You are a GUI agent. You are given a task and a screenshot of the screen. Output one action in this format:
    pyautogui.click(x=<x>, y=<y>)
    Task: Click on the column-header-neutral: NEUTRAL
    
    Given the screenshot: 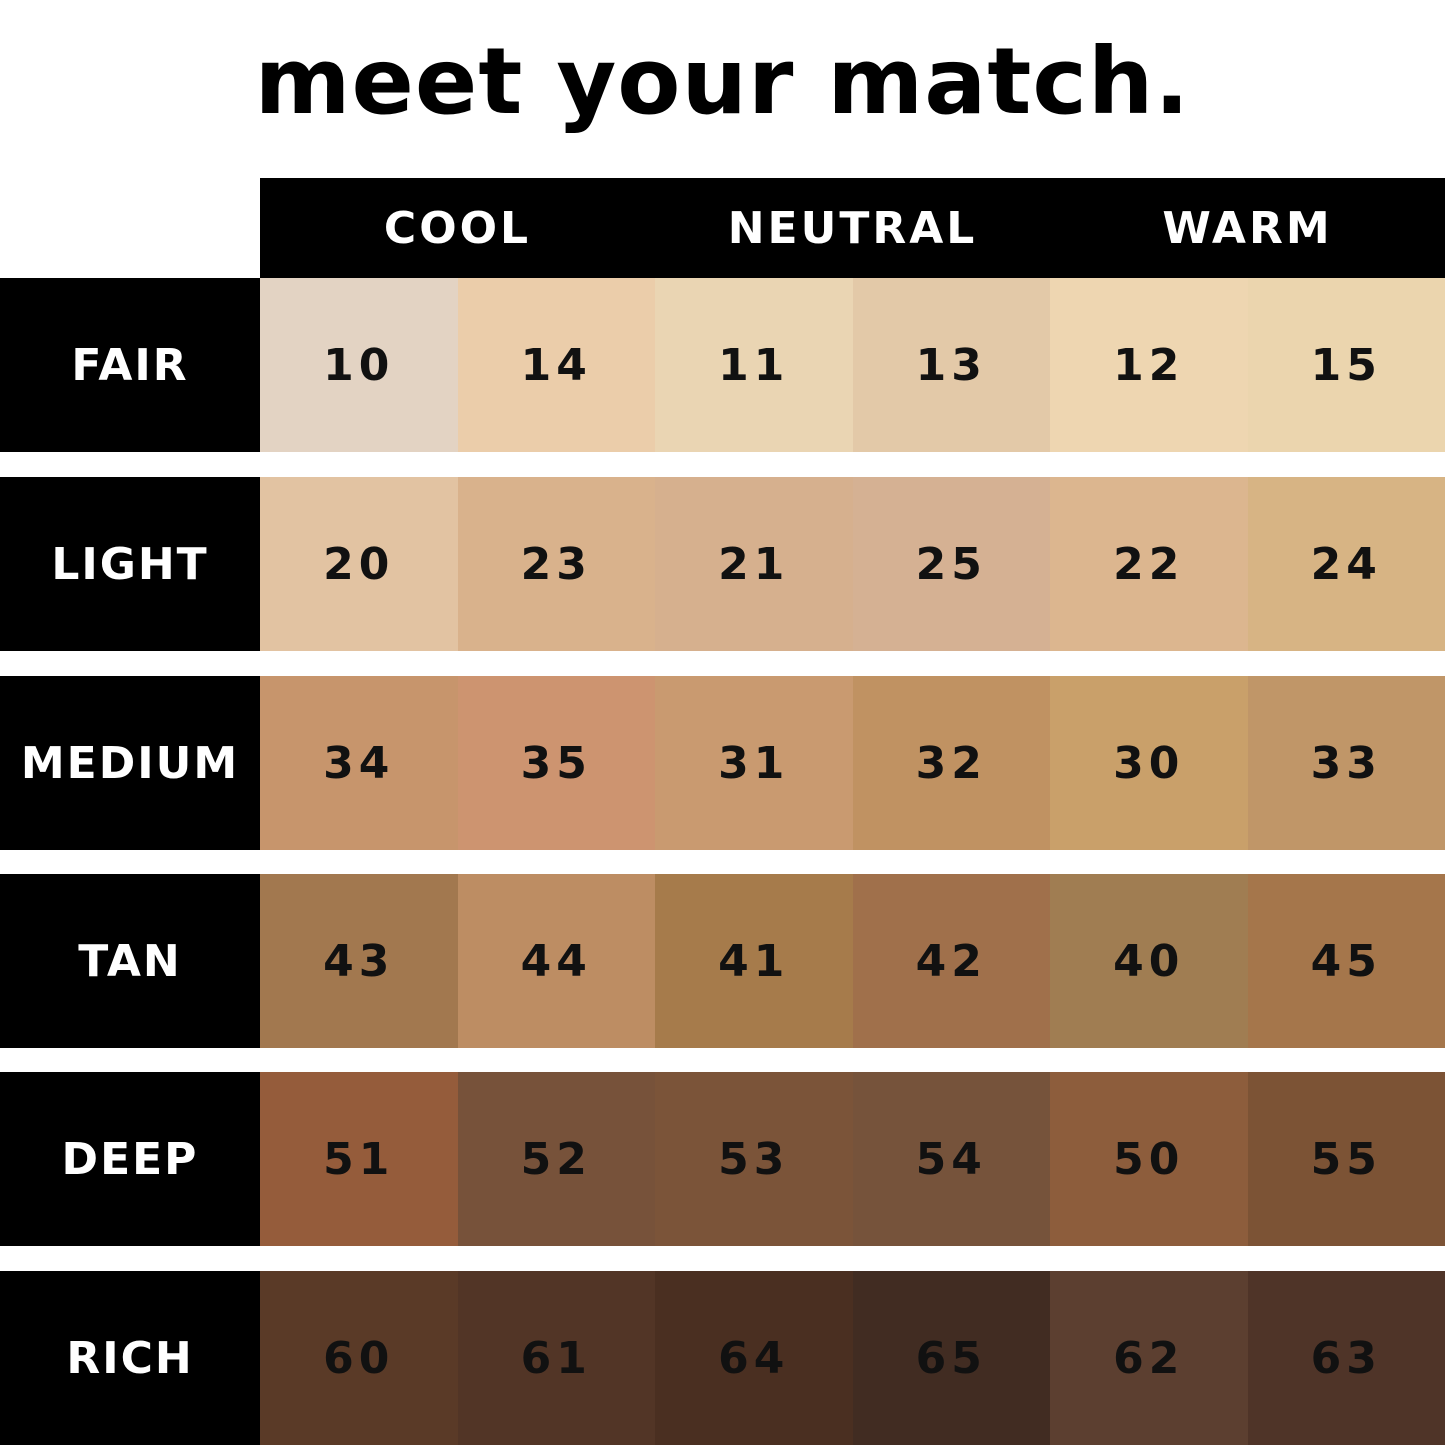 What is the action you would take?
    pyautogui.click(x=852, y=228)
    